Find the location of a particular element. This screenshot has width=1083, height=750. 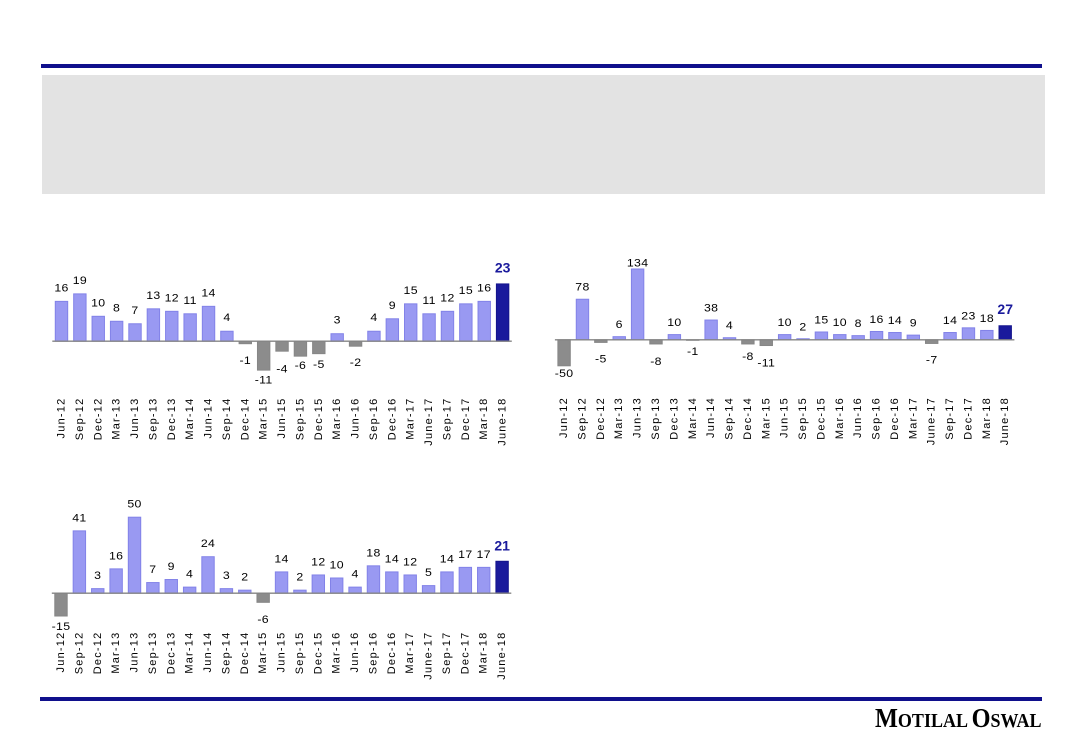

svg-text: -7 is located at coordinates (932, 360).